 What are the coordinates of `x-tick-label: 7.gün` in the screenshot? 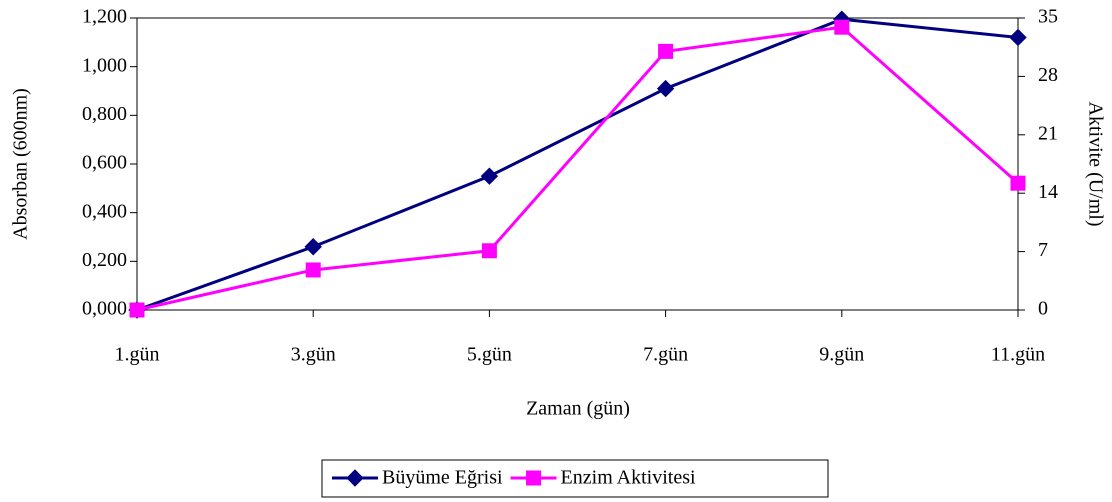 It's located at (665, 355).